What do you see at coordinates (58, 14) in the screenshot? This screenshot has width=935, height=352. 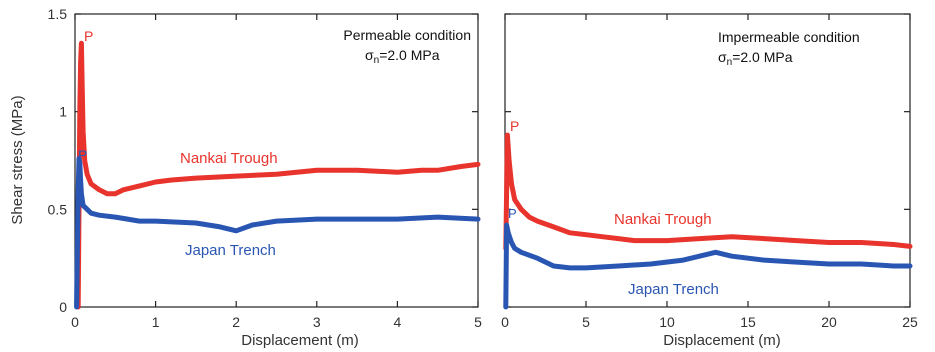 I see `y-tick-label: 1.5` at bounding box center [58, 14].